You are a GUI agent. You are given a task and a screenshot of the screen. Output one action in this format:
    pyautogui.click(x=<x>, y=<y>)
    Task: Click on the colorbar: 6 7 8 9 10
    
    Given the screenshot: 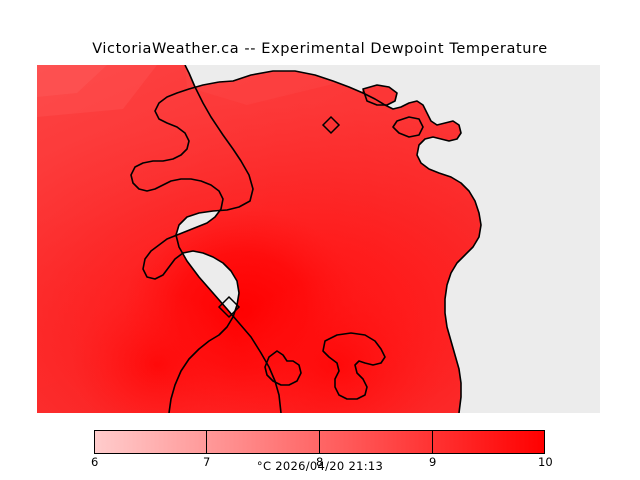 What is the action you would take?
    pyautogui.click(x=322, y=449)
    